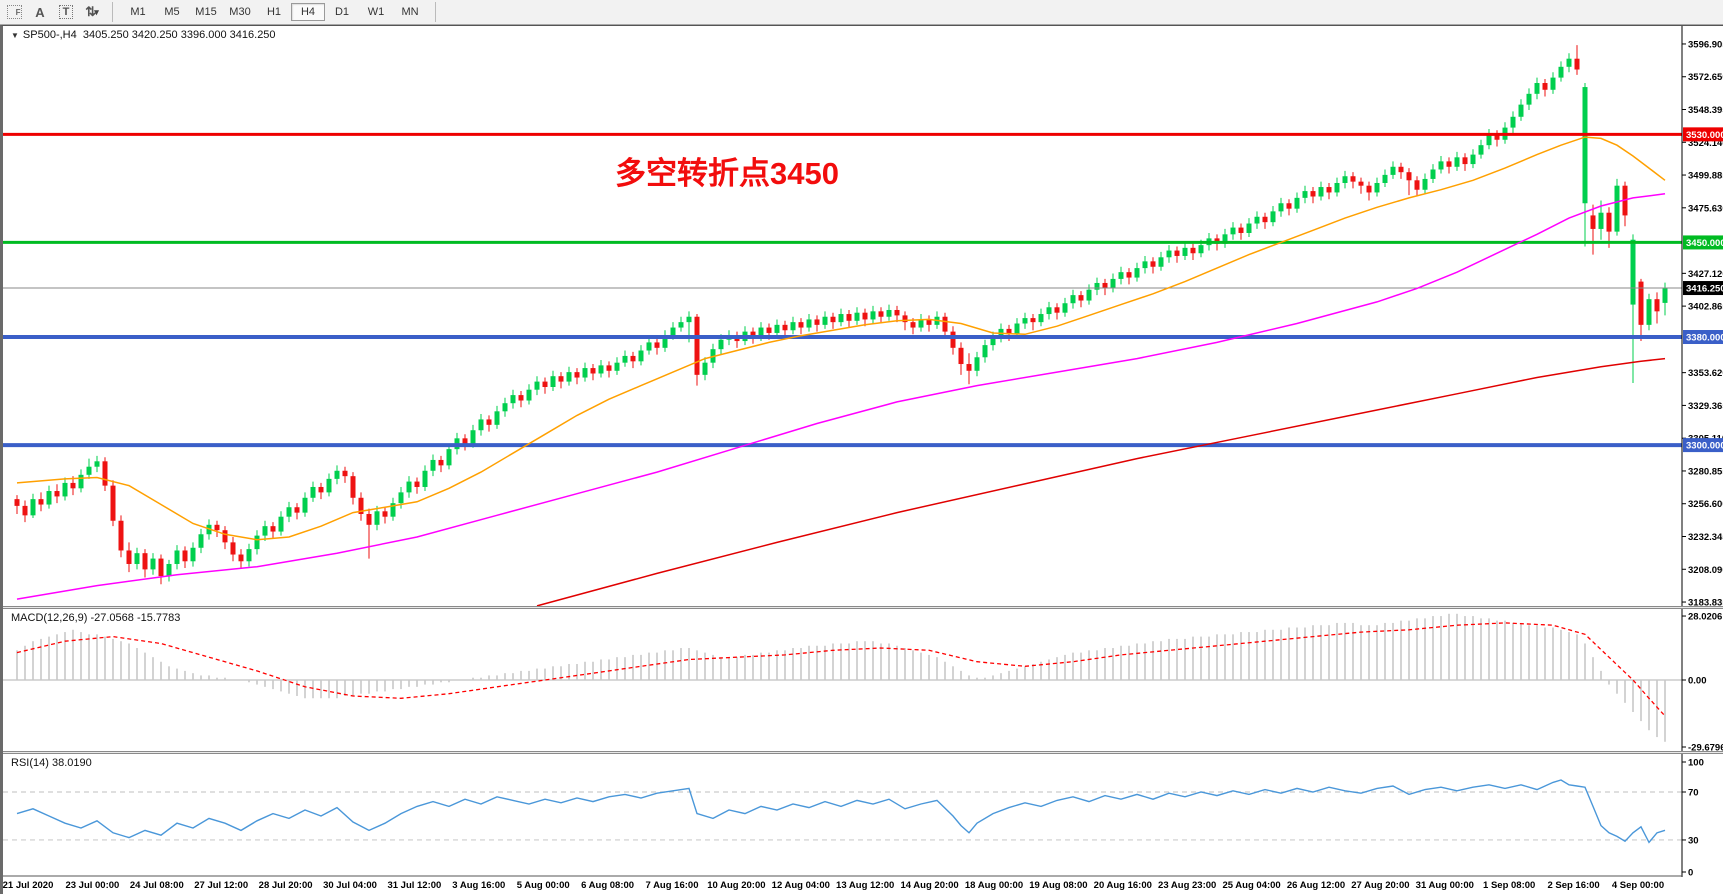 This screenshot has height=894, width=1723. I want to click on time-axis-label: 4 Sep 00:00, so click(1638, 885).